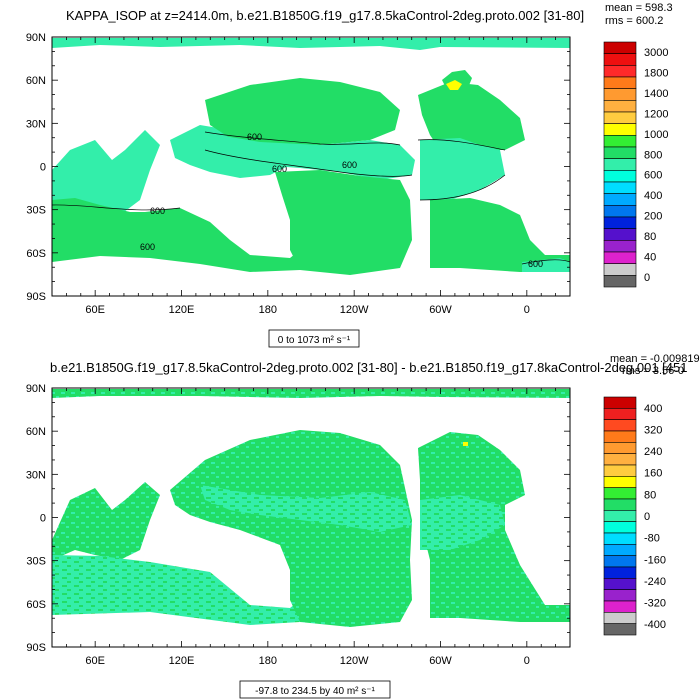 Image resolution: width=700 pixels, height=700 pixels. What do you see at coordinates (36, 475) in the screenshot?
I see `y-tick-label: 30N` at bounding box center [36, 475].